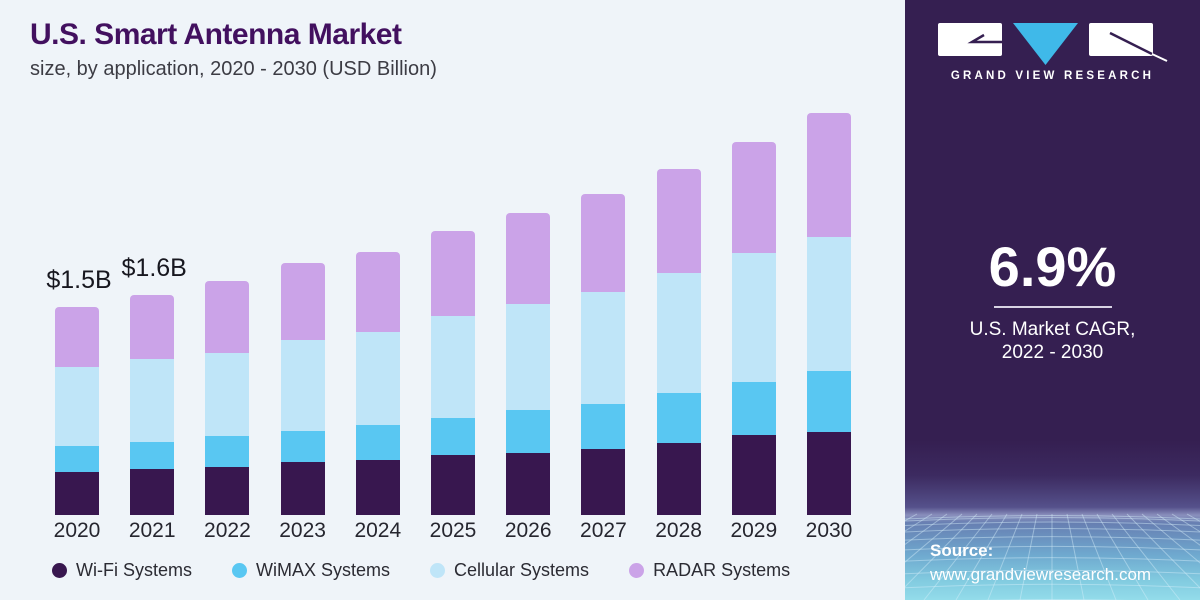  Describe the element at coordinates (1052, 76) in the screenshot. I see `brand-name: GRAND VIEW RESEARCH` at that location.